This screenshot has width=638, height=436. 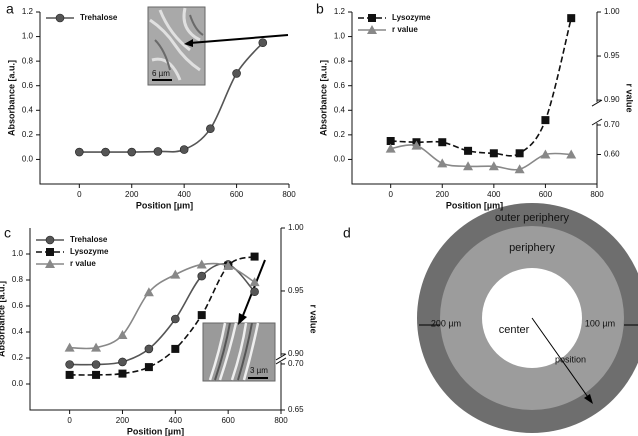 I want to click on ring-label: center, so click(x=514, y=330).